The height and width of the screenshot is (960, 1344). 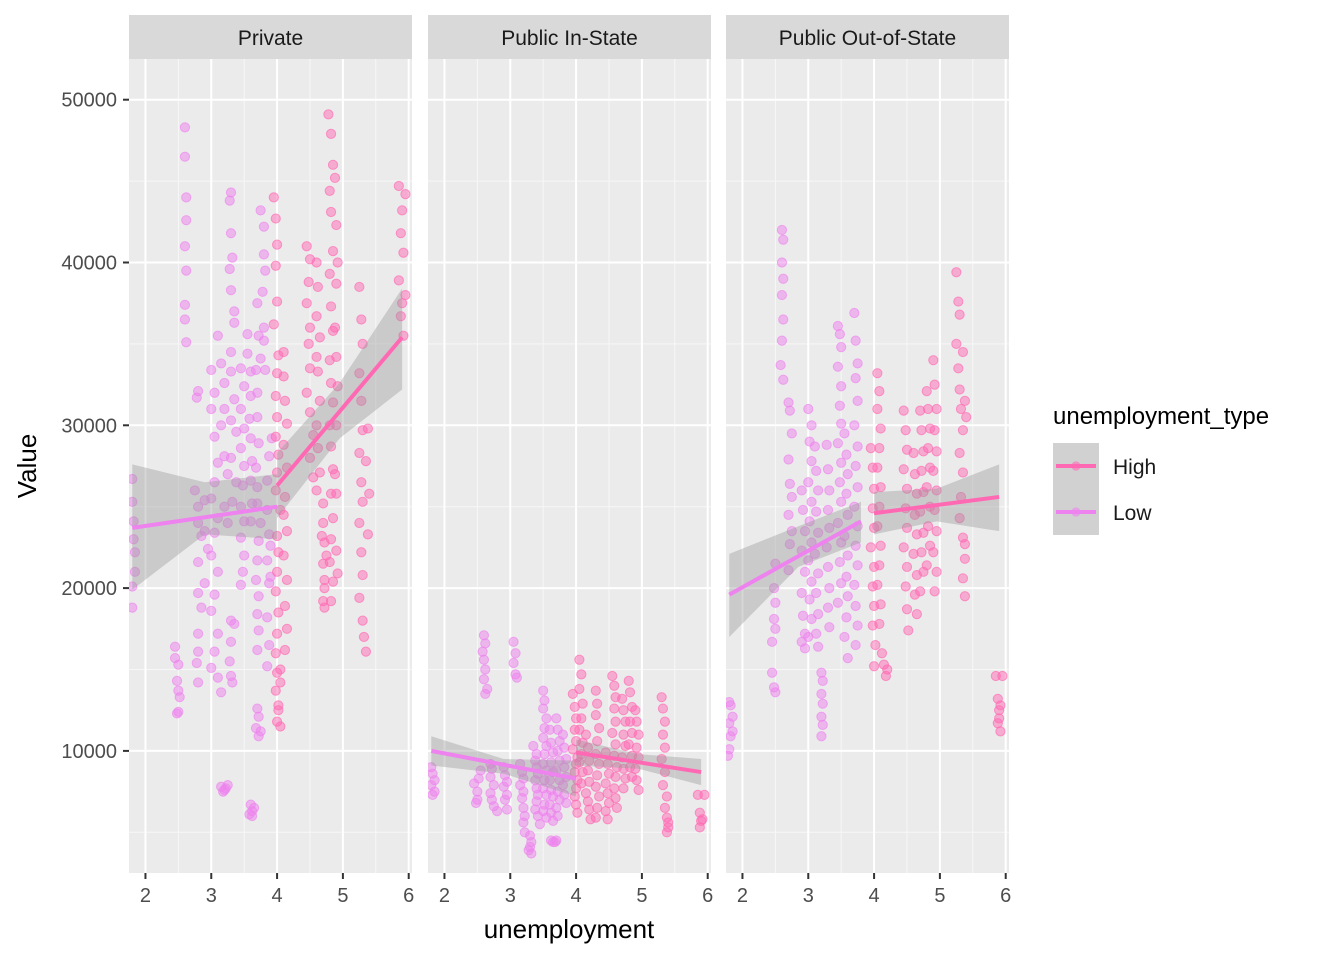 I want to click on legend-item-label: Low, so click(x=1132, y=513).